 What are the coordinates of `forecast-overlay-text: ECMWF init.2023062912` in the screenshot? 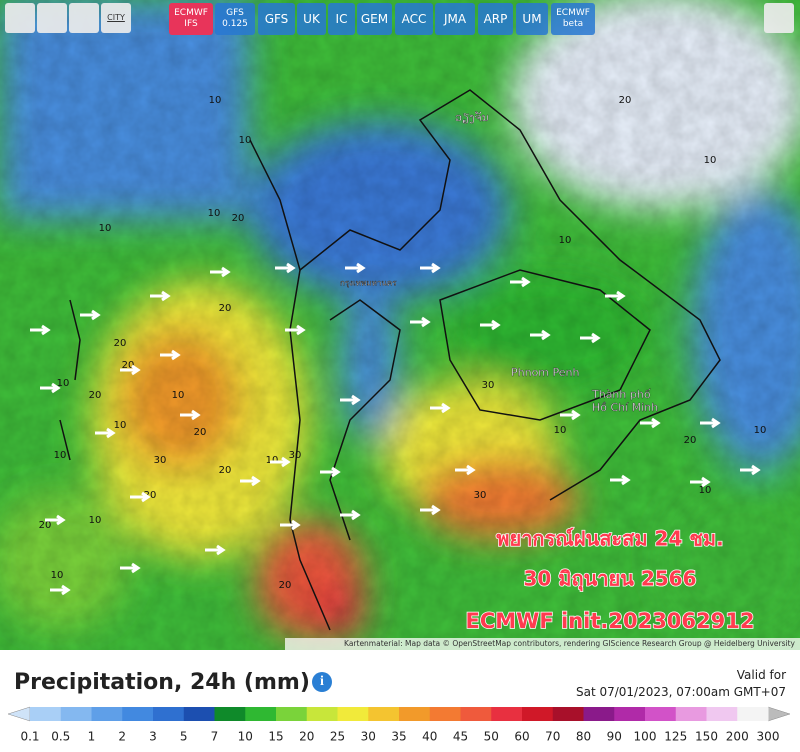 It's located at (610, 621).